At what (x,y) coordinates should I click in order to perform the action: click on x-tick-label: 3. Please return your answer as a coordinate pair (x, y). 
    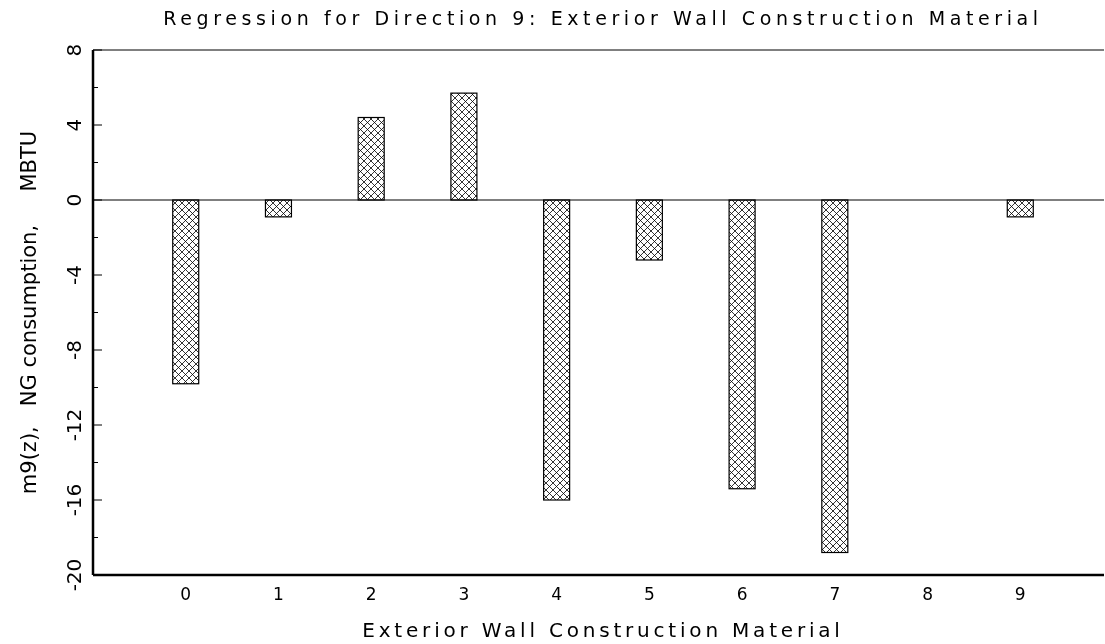
    Looking at the image, I should click on (464, 594).